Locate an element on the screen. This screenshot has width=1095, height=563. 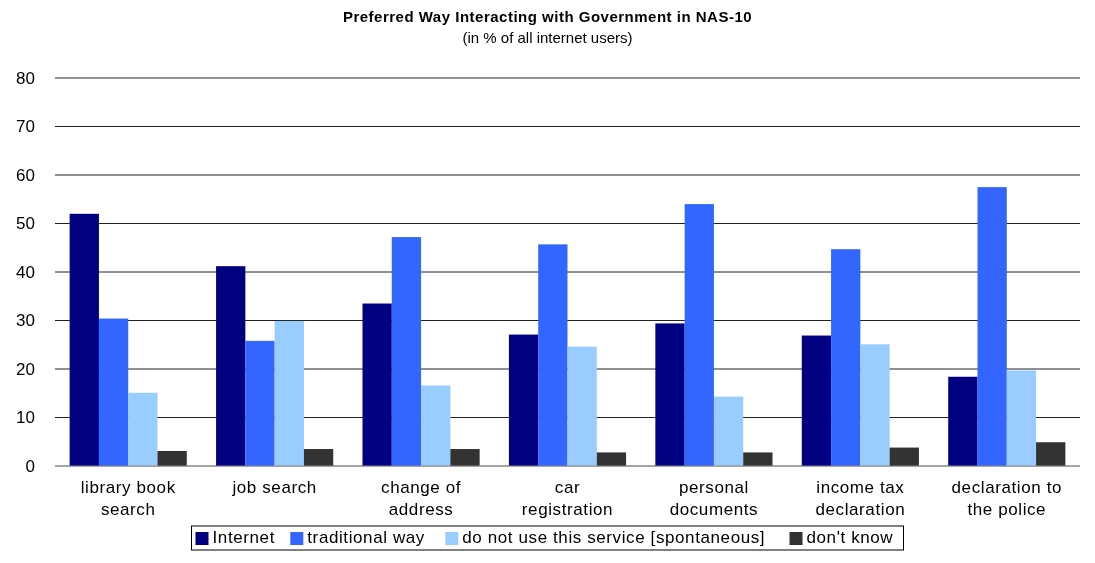
y-tick-label: 10 is located at coordinates (25, 418).